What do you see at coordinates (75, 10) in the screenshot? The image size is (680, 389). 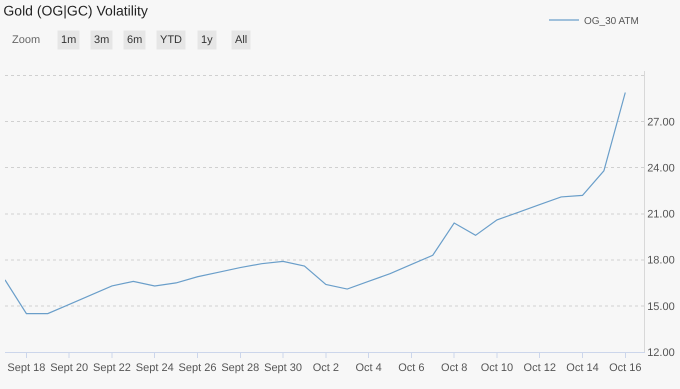 I see `chart-title: Gold (OG|GC) Volatility` at bounding box center [75, 10].